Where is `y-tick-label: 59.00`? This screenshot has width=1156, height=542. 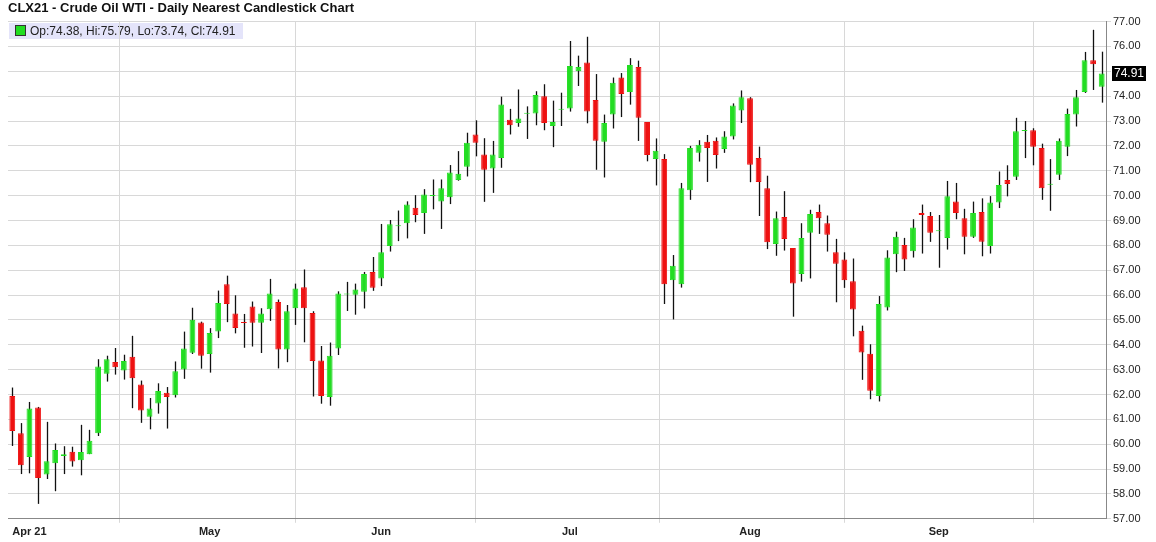 y-tick-label: 59.00 is located at coordinates (1127, 468).